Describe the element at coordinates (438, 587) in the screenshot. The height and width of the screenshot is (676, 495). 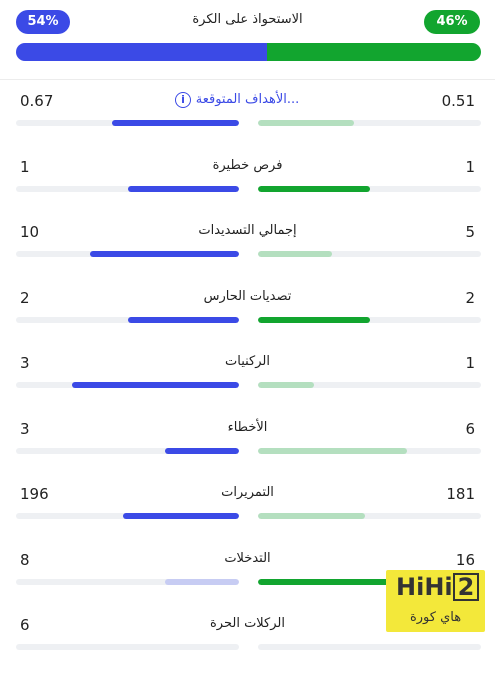
I see `watermark-logo-text: HiHi 2` at that location.